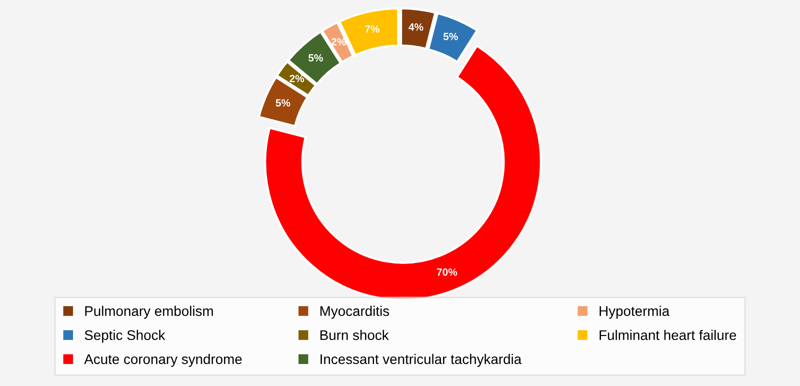 The image size is (800, 386). What do you see at coordinates (421, 360) in the screenshot?
I see `legend-label: Incessant ventricular tachykardia` at bounding box center [421, 360].